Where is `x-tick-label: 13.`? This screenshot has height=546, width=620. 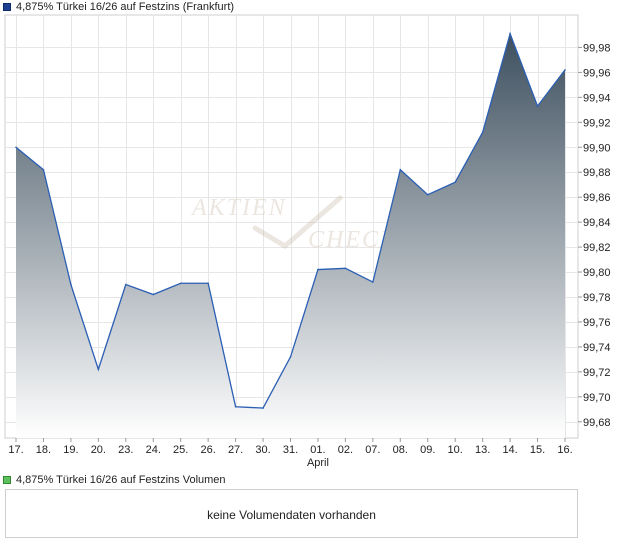 x-tick-label: 13. is located at coordinates (482, 450).